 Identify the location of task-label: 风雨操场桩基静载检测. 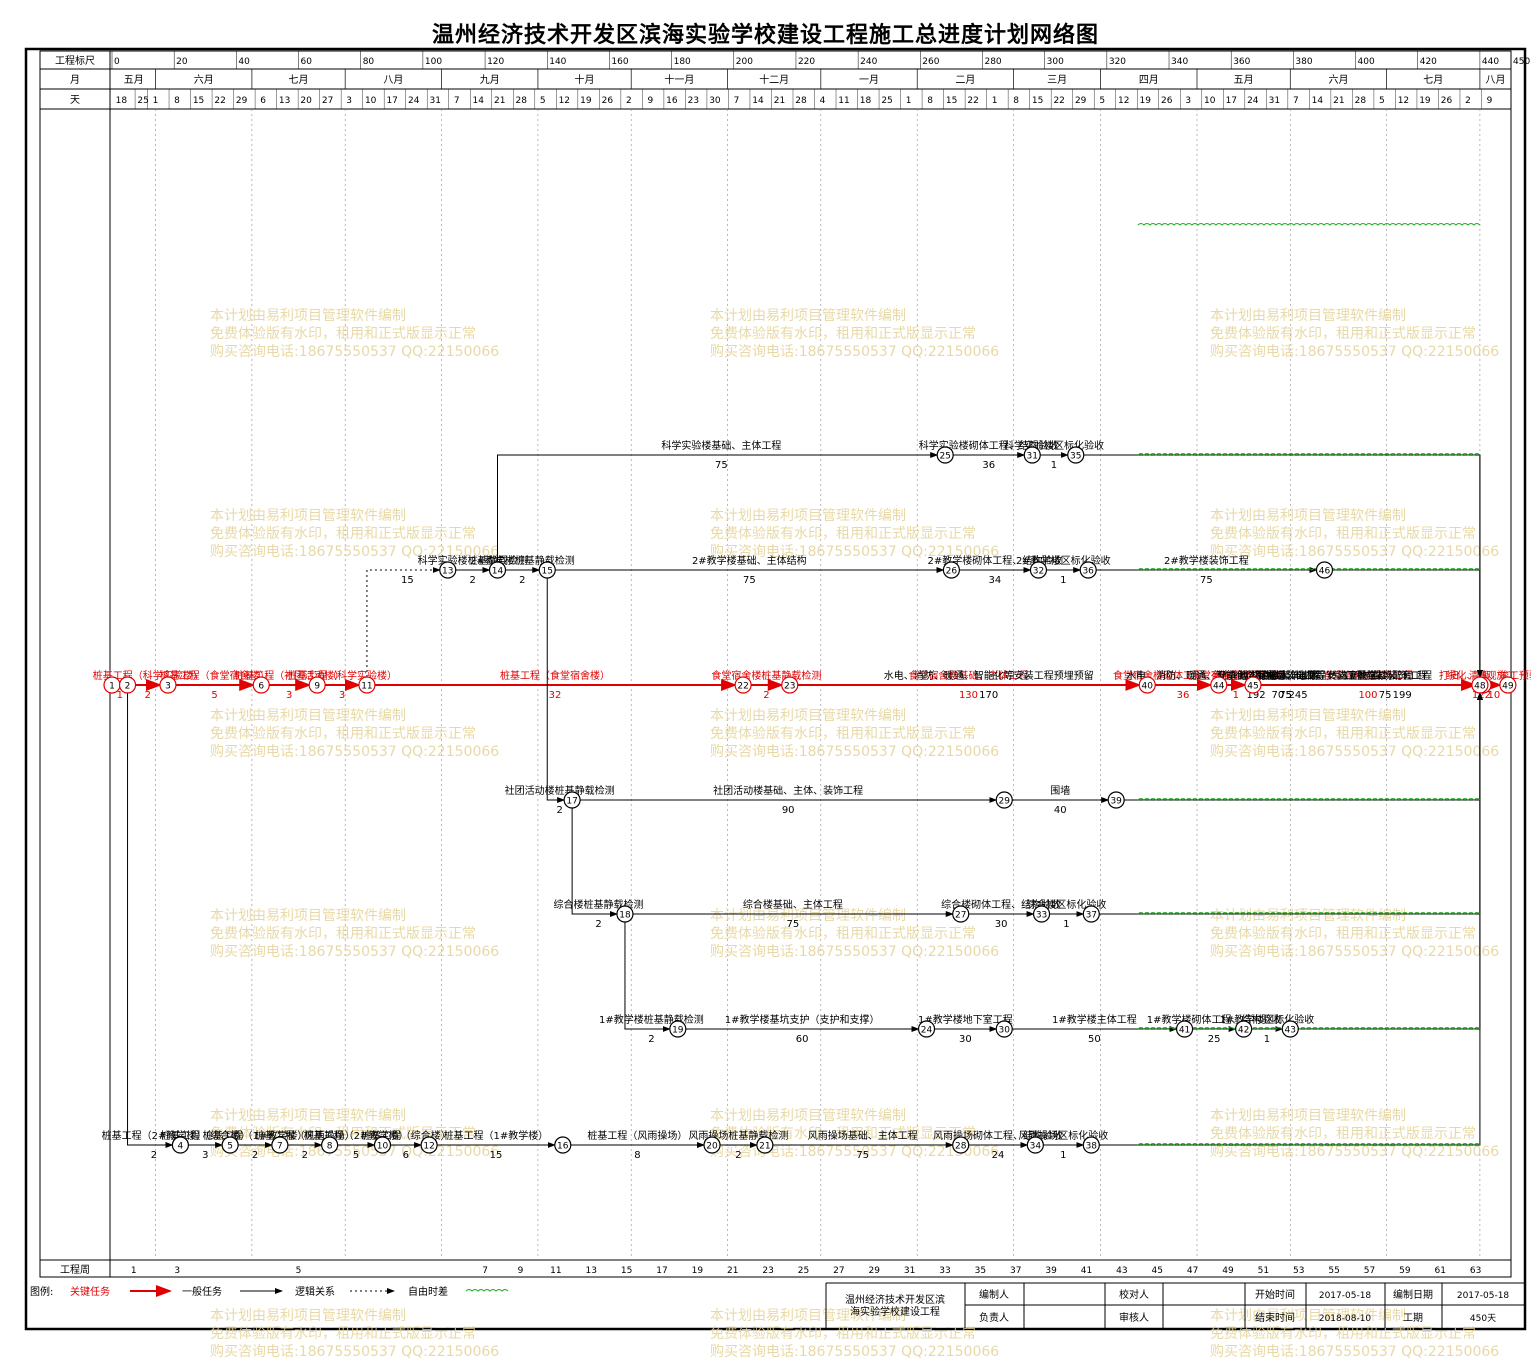
(738, 1135).